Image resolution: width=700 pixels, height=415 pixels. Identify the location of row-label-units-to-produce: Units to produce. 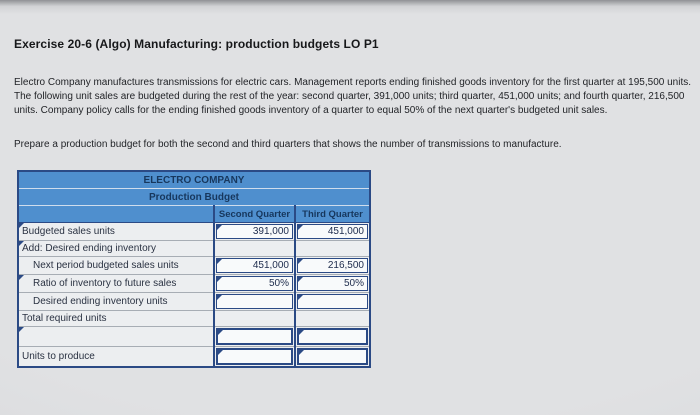
(116, 357).